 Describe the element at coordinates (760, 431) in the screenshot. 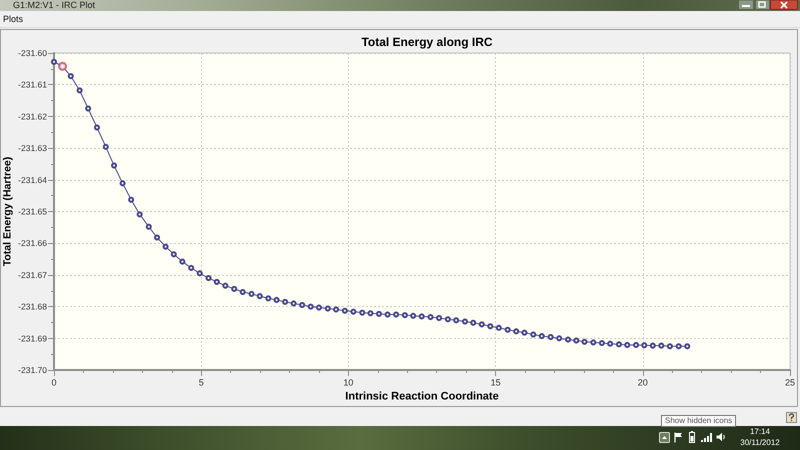

I see `text: 17:14` at that location.